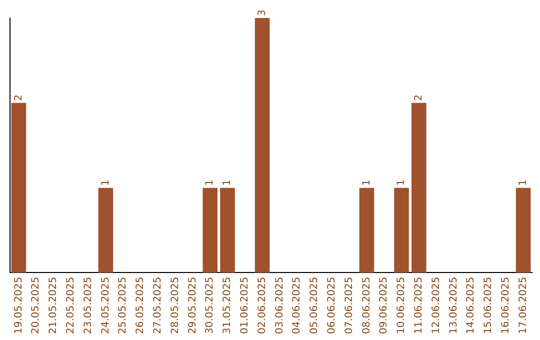 Image resolution: width=540 pixels, height=340 pixels. What do you see at coordinates (123, 305) in the screenshot?
I see `x-tick-label: 25.05.2025` at bounding box center [123, 305].